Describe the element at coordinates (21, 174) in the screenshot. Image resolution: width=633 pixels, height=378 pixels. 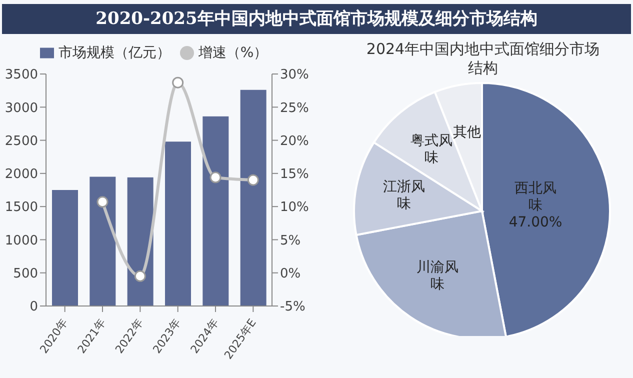
I see `y-tick-label: 2000` at that location.